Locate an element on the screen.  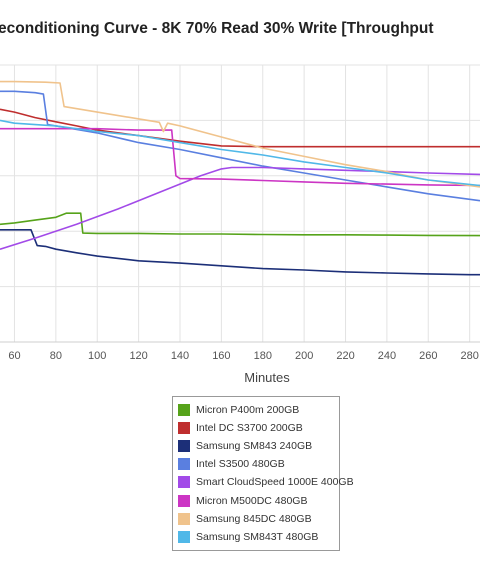
legend-label: Micron M500DC 480GB is located at coordinates (252, 500).